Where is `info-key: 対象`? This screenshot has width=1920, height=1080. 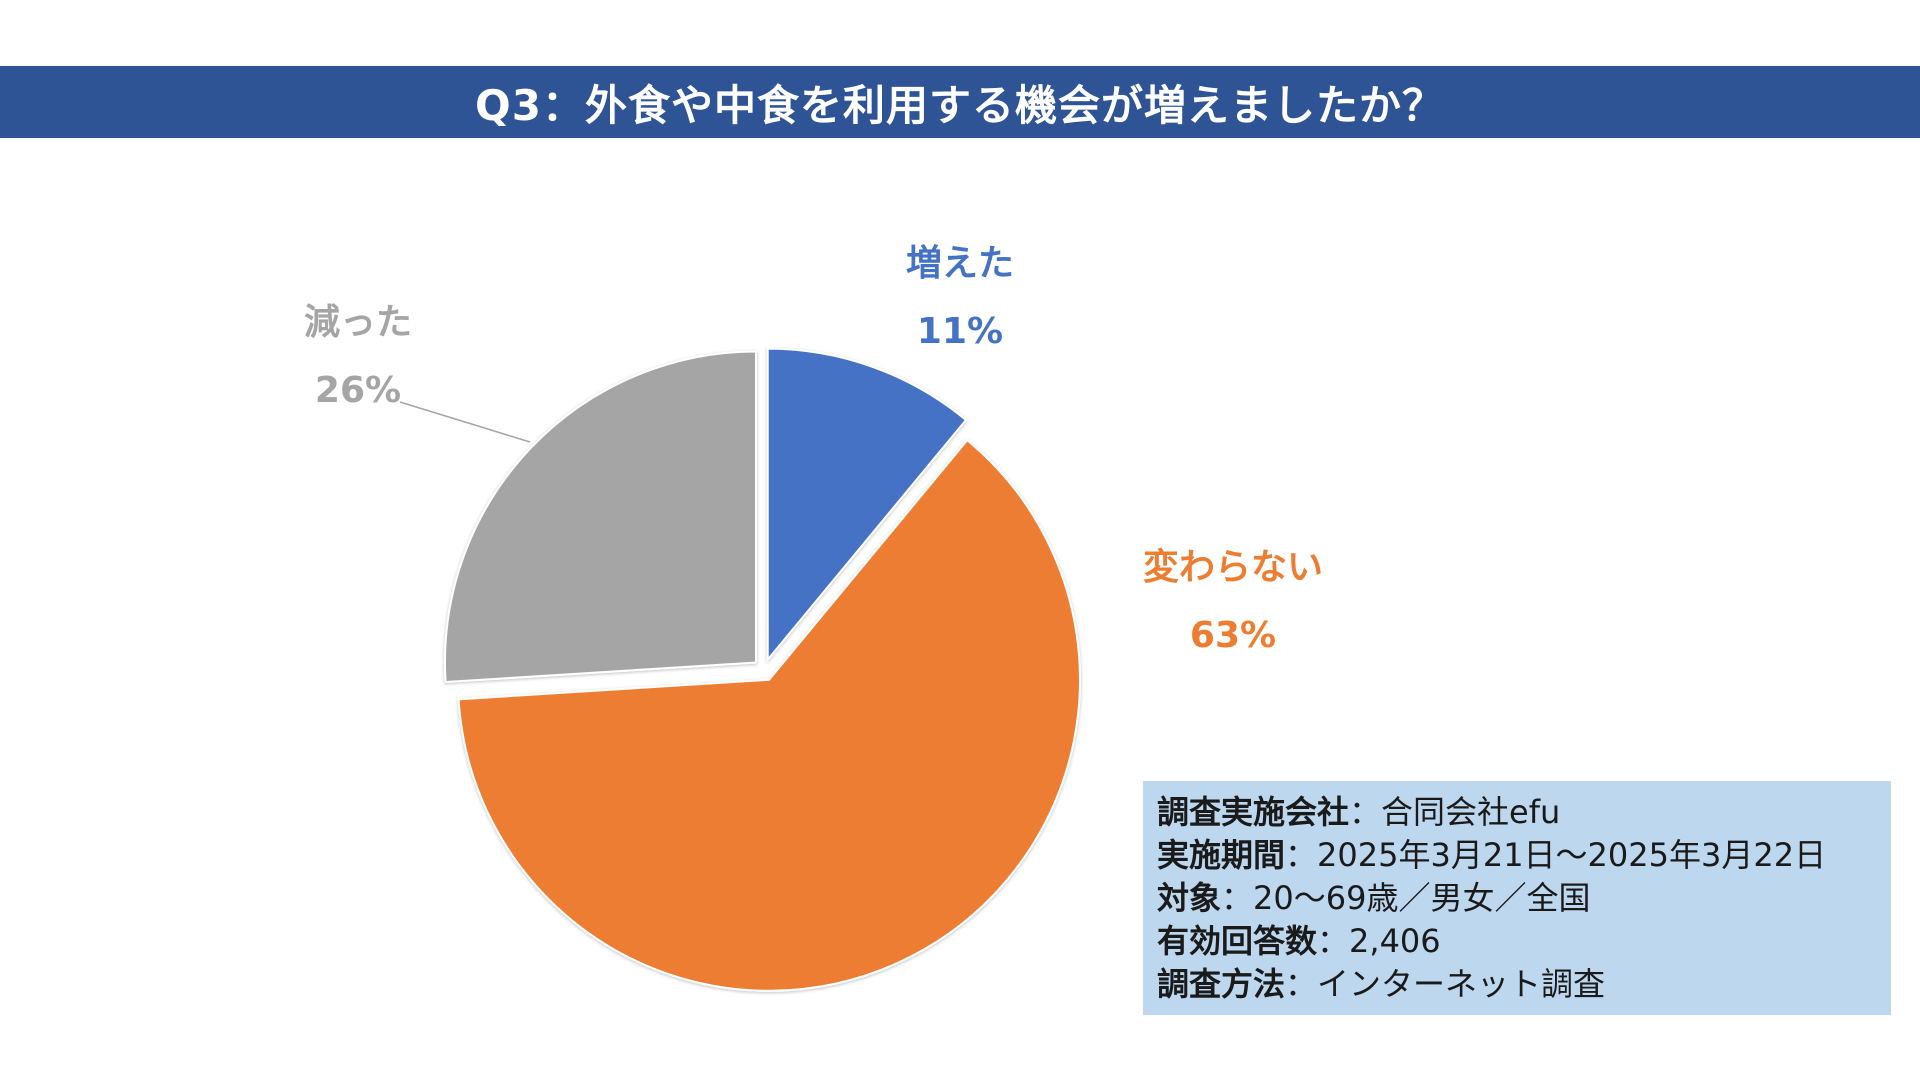
info-key: 対象 is located at coordinates (1189, 898).